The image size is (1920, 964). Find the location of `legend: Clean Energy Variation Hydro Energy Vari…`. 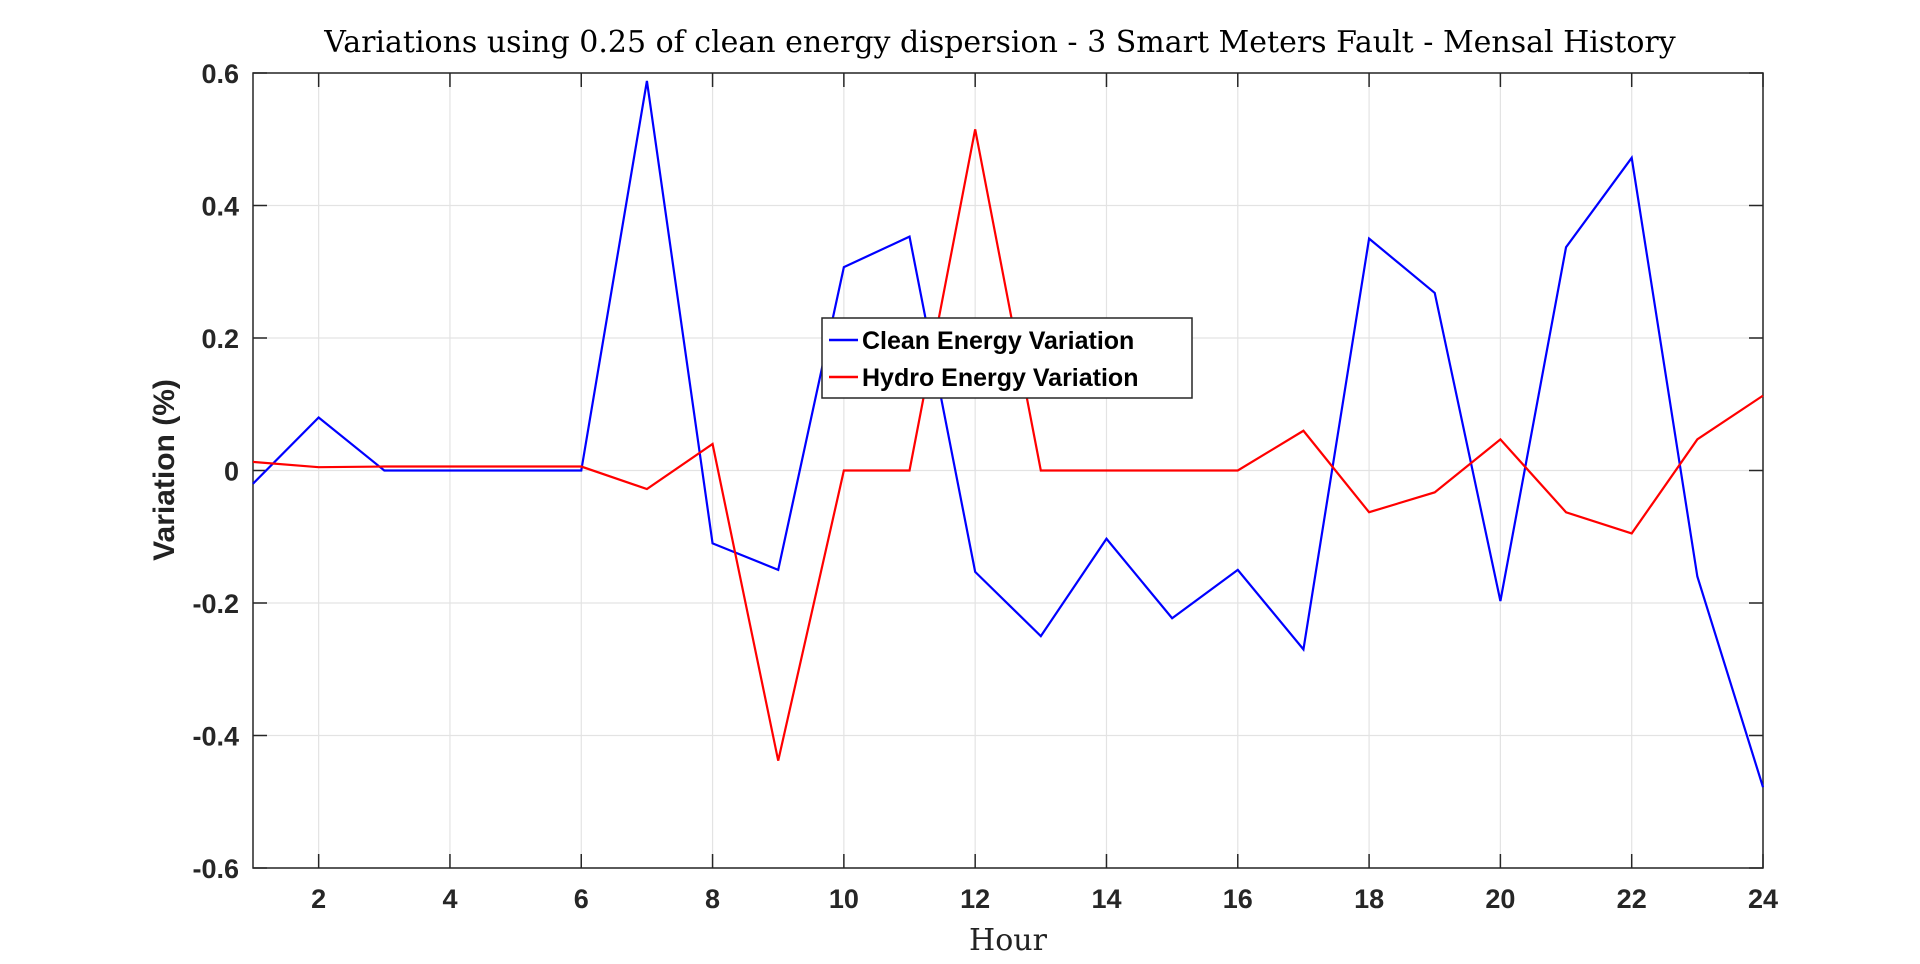

legend: Clean Energy Variation Hydro Energy Vari… is located at coordinates (1007, 358).